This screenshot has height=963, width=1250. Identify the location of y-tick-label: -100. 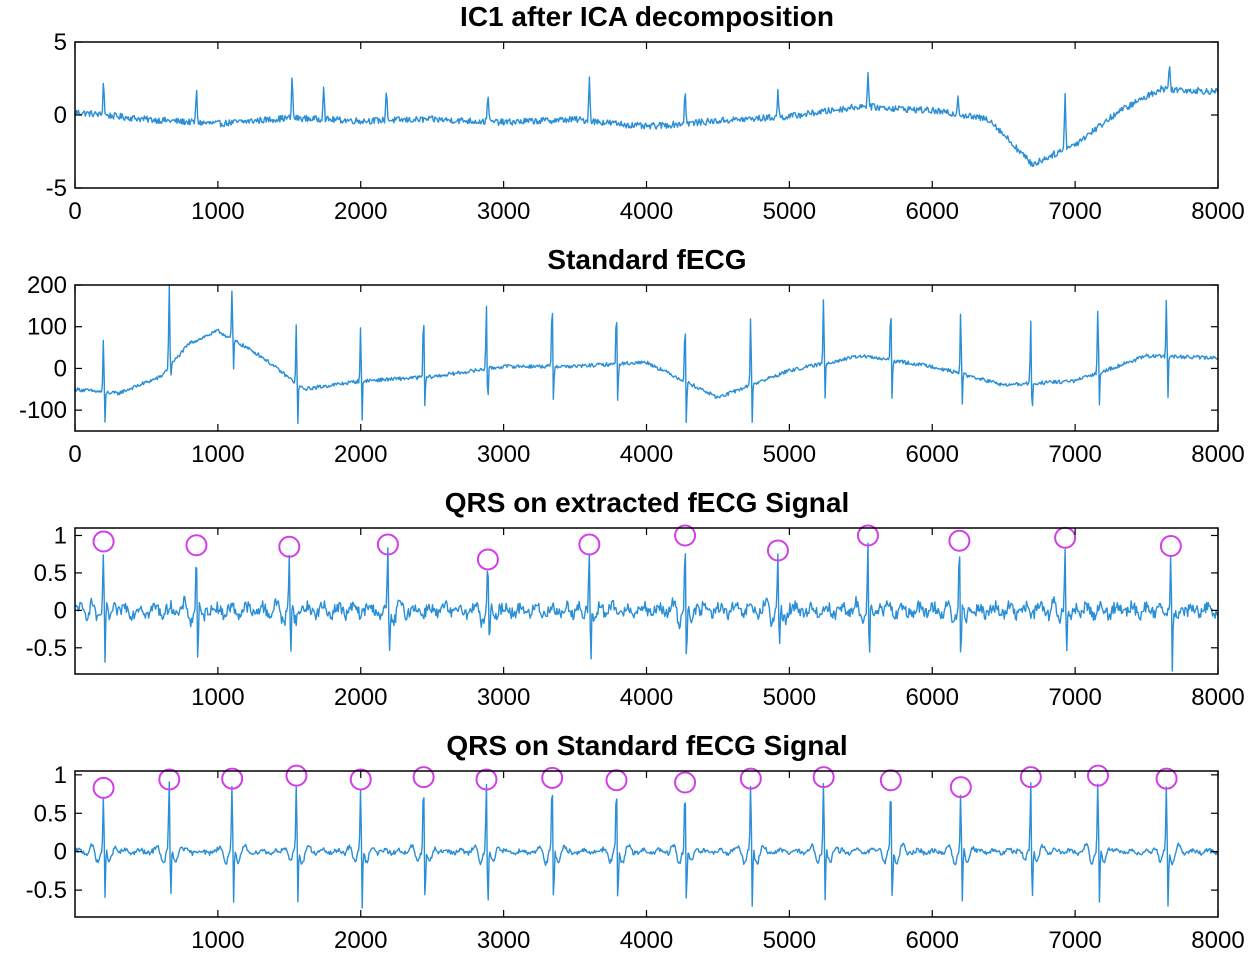
(43, 410).